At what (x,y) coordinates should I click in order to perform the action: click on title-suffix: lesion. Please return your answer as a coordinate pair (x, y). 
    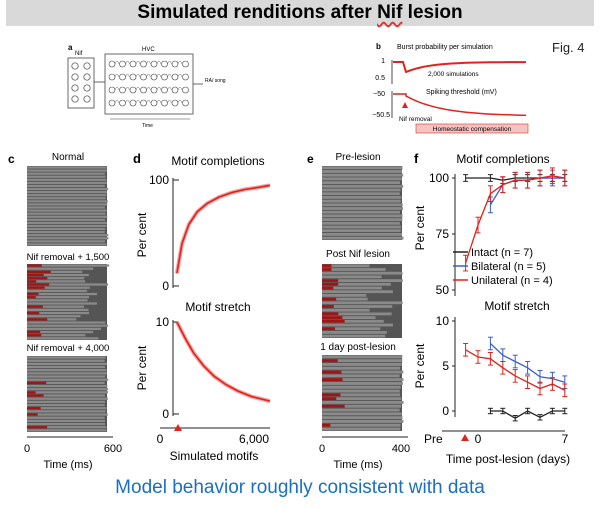
    Looking at the image, I should click on (432, 12).